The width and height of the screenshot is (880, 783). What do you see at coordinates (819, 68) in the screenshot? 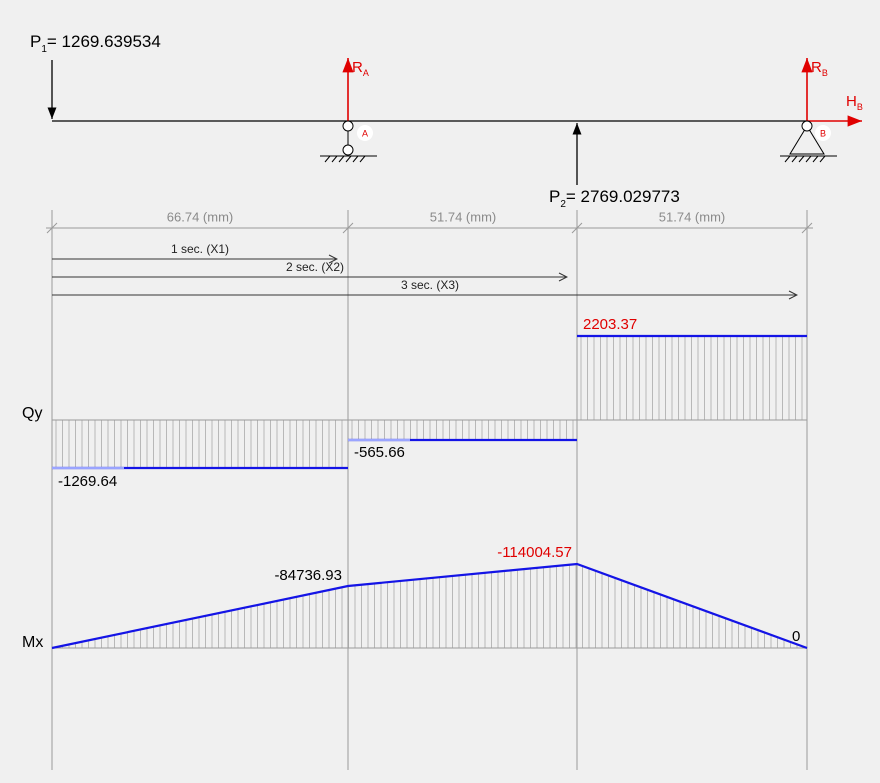
I see `reaction-label: RB` at bounding box center [819, 68].